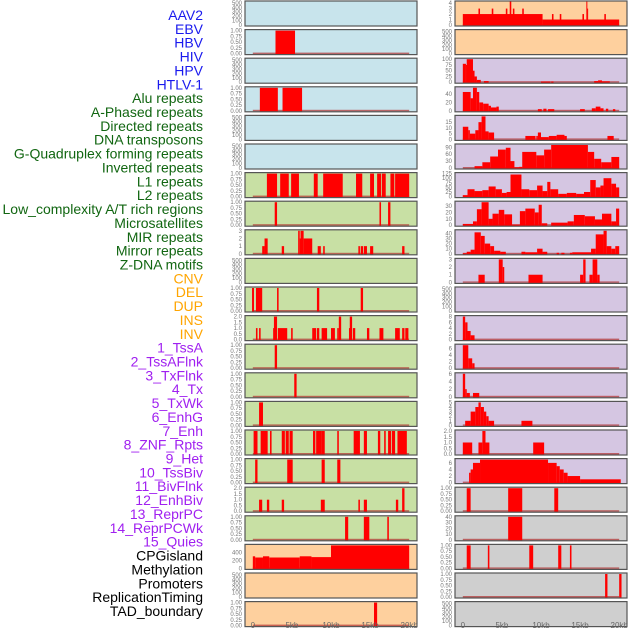 The height and width of the screenshot is (630, 630). I want to click on track-panel: 0.00.51.01.52.0, so click(536, 443).